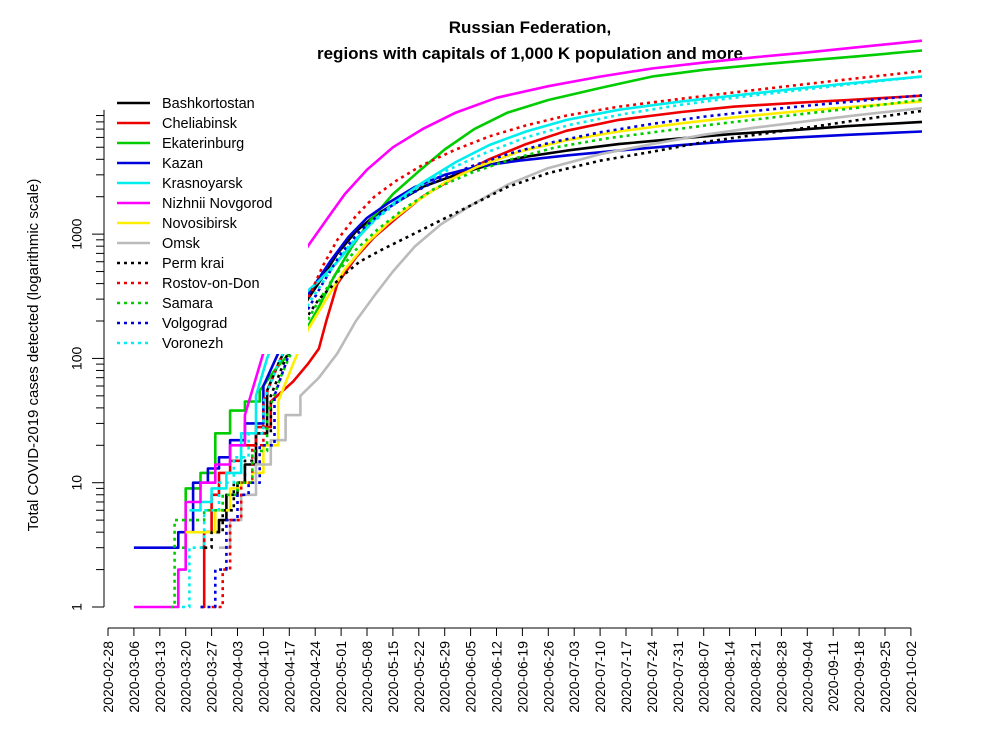 The image size is (1000, 750). Describe the element at coordinates (194, 324) in the screenshot. I see `legend-label: Volgograd` at that location.